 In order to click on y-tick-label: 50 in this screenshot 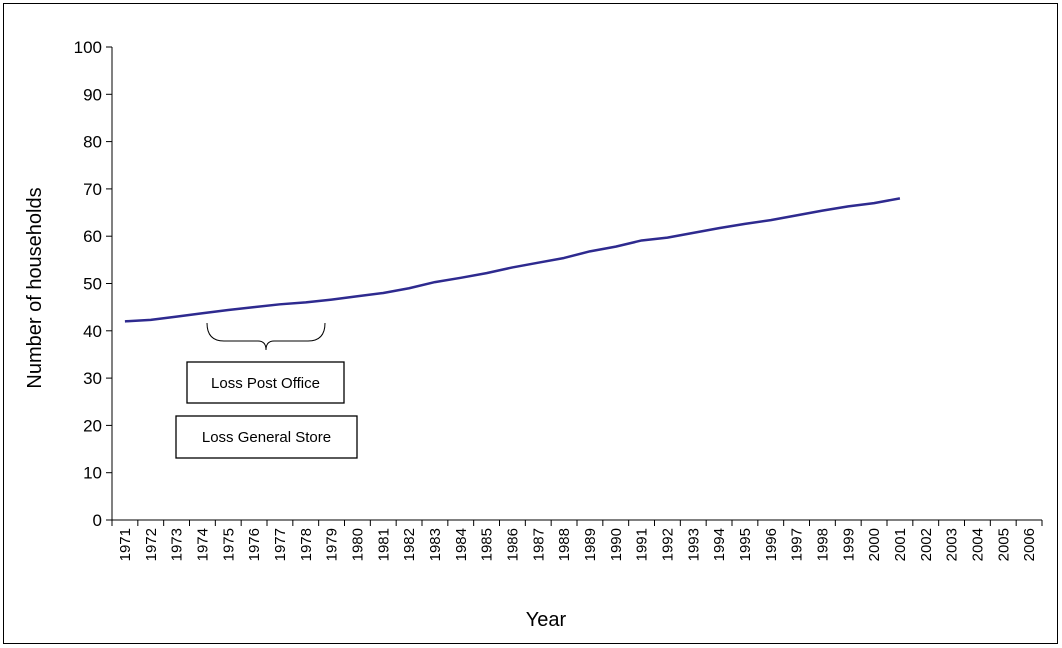, I will do `click(92, 284)`.